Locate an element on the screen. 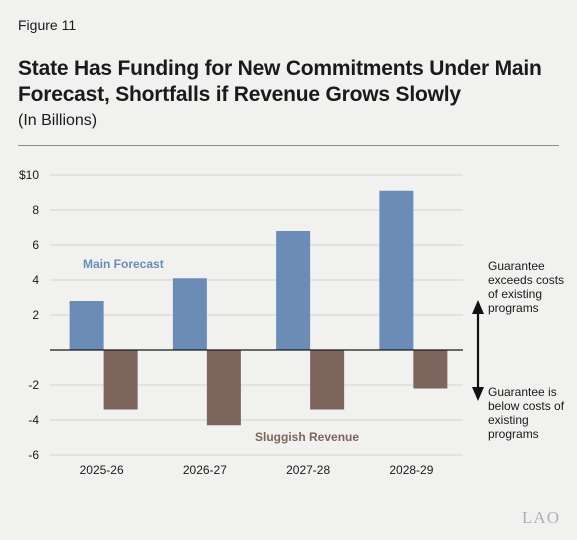 The image size is (577, 540). y-tick-label: 4 is located at coordinates (35, 280).